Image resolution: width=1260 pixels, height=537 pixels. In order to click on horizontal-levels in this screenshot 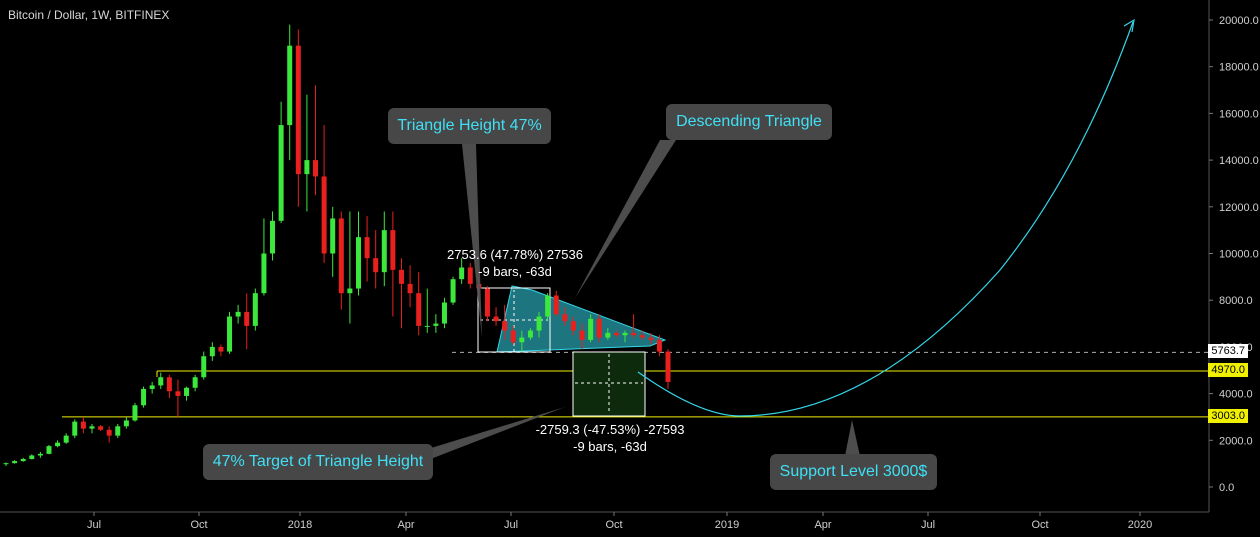, I will do `click(635, 384)`.